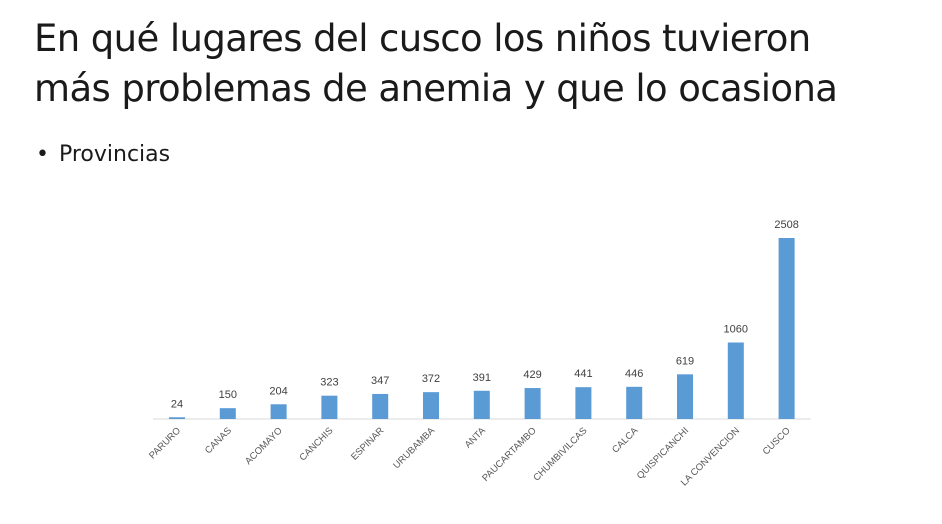 Image resolution: width=942 pixels, height=524 pixels. Describe the element at coordinates (634, 374) in the screenshot. I see `data-label: 446` at that location.